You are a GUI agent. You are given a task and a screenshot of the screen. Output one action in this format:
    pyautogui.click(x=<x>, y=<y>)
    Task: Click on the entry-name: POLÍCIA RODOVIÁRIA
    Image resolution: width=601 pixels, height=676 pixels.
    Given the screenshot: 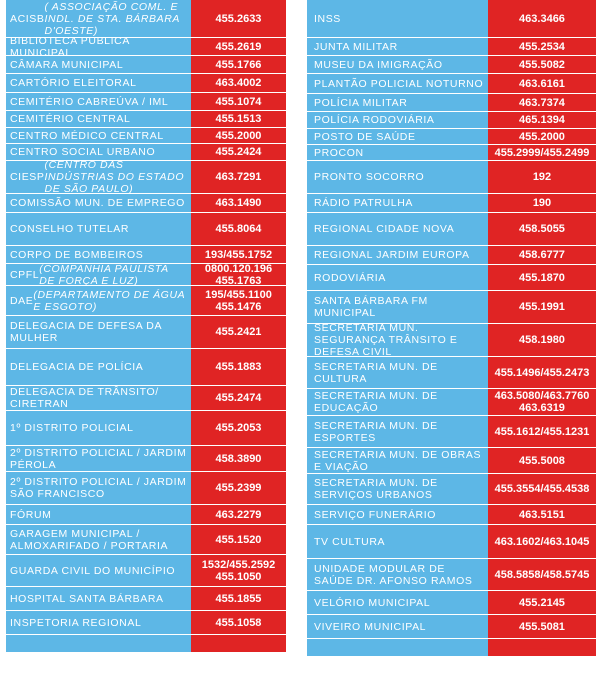 What is the action you would take?
    pyautogui.click(x=397, y=120)
    